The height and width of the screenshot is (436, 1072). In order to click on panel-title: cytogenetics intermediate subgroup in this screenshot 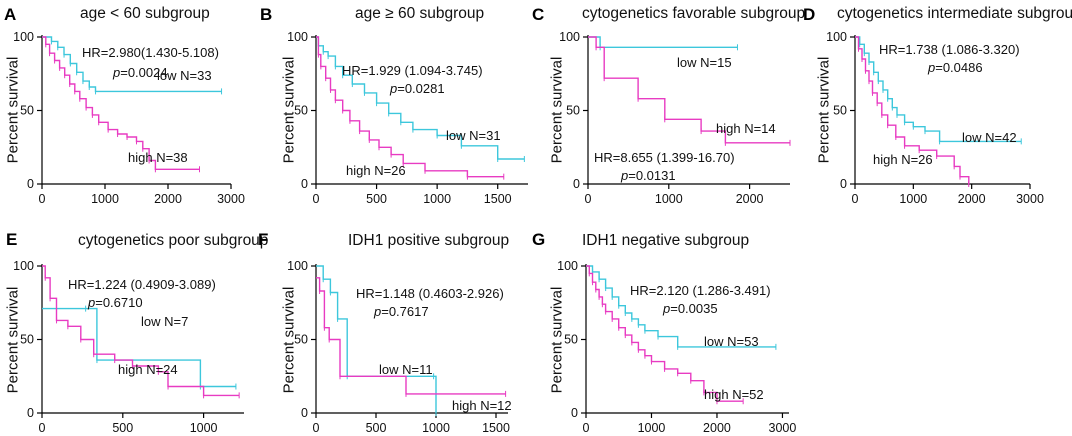, I will do `click(954, 13)`.